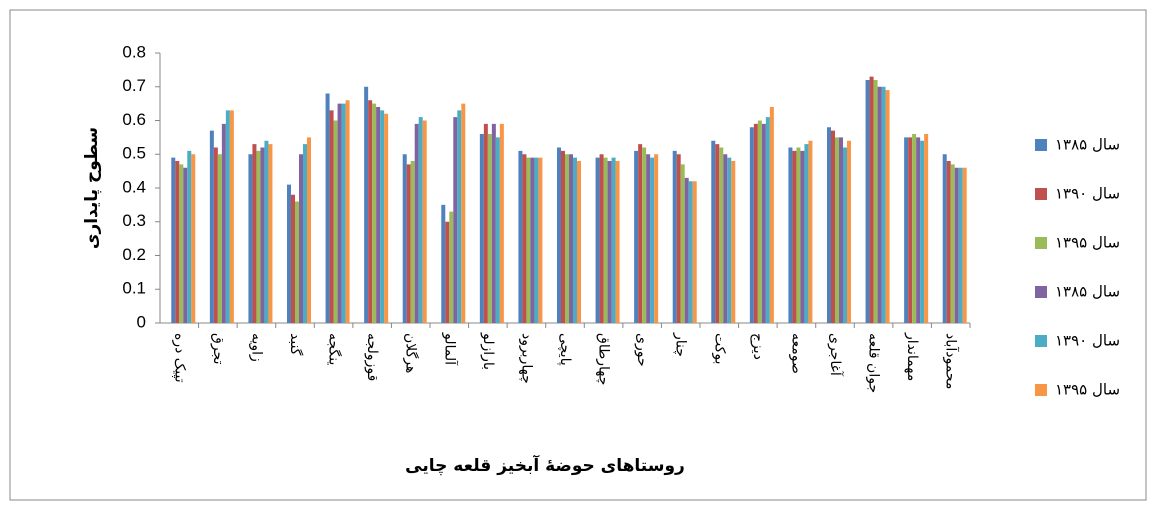 This screenshot has width=1158, height=512. I want to click on x-tick-label: محمودآباد, so click(951, 361).